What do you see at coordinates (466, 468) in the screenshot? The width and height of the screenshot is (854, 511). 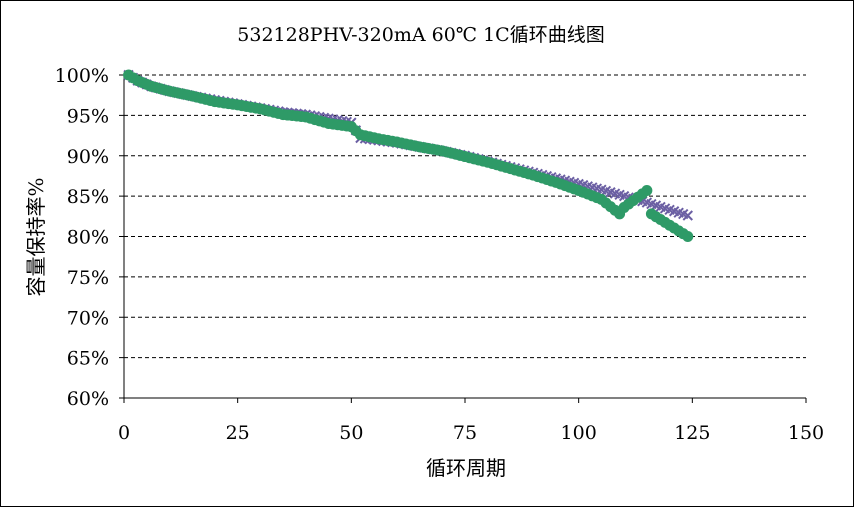 I see `x-axis-label: 循环周期` at bounding box center [466, 468].